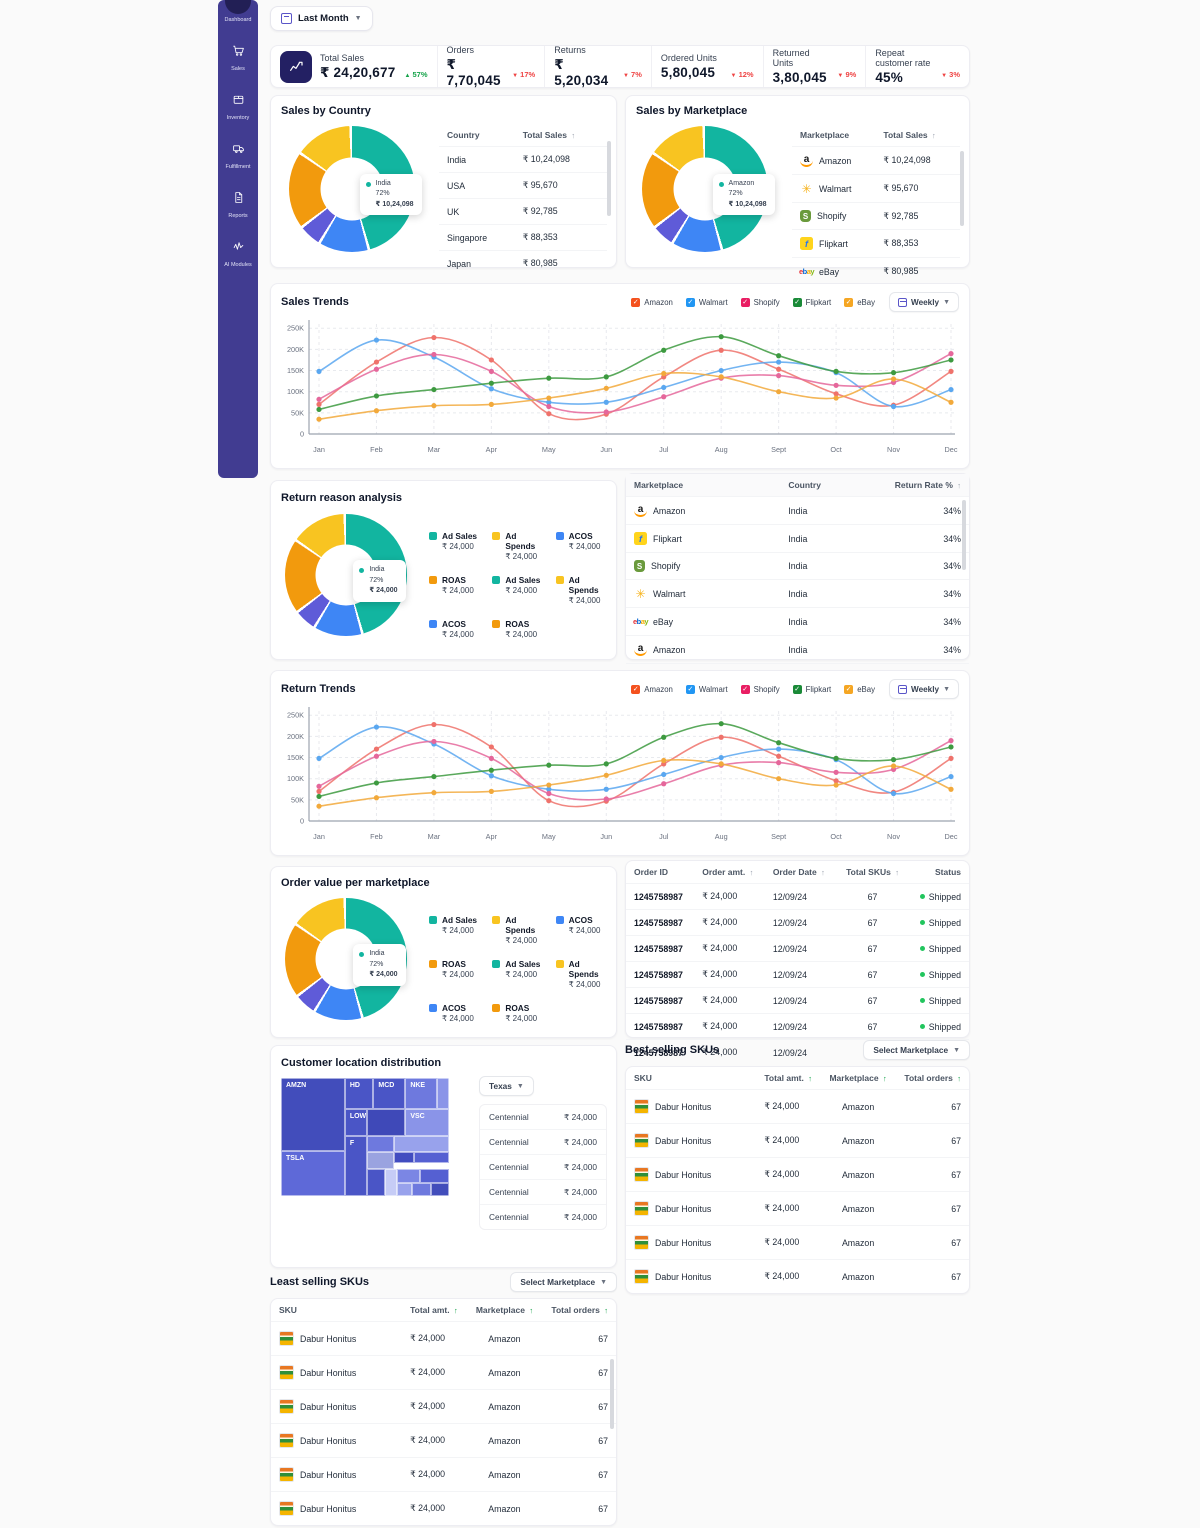  What do you see at coordinates (708, 189) in the screenshot?
I see `sales-by-marketplace-donut: Amazon 72% ₹ 10,24,098` at bounding box center [708, 189].